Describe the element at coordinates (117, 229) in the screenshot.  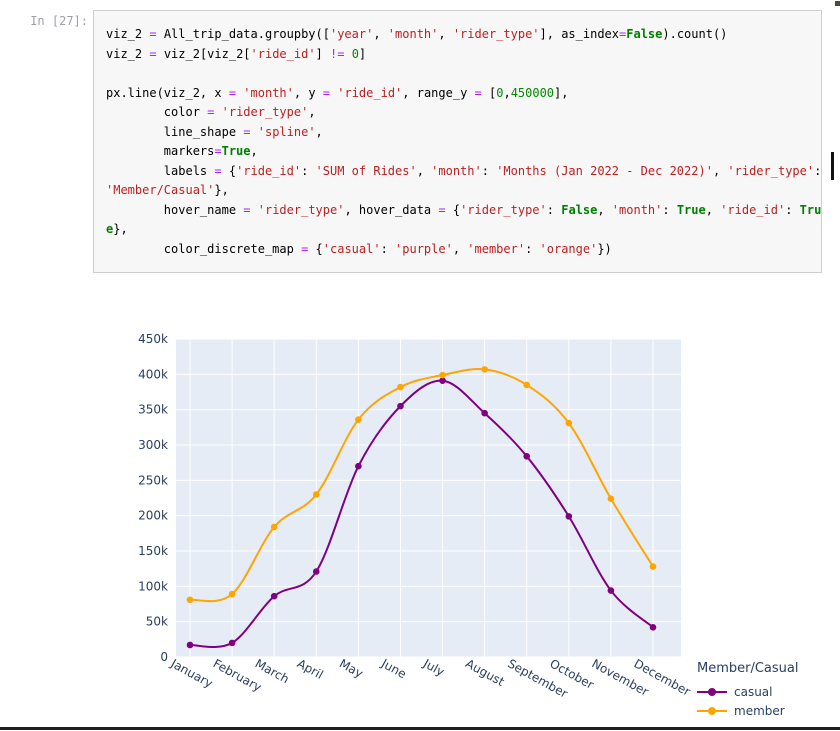
I see `code-line: e},` at that location.